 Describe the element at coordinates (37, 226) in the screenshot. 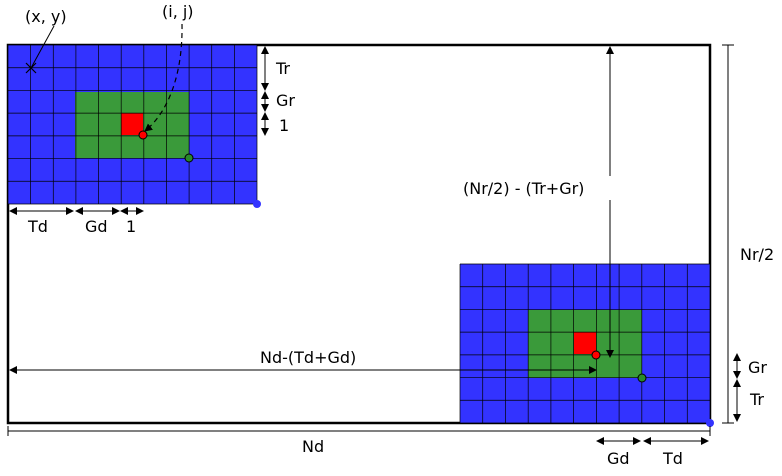

I see `label-td-left: Td` at that location.